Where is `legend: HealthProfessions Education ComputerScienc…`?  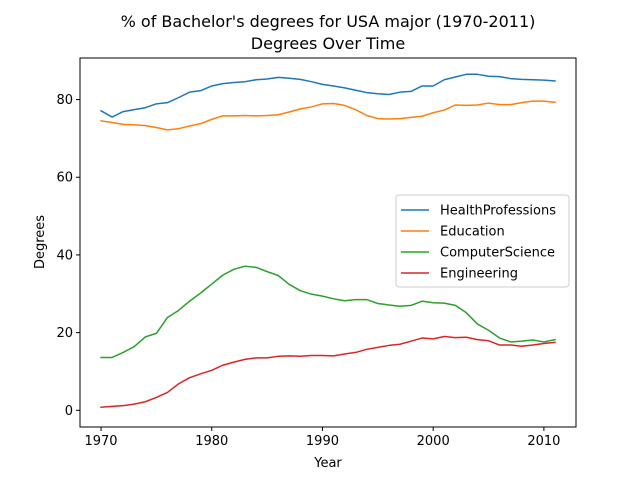 legend: HealthProfessions Education ComputerScienc… is located at coordinates (482, 241).